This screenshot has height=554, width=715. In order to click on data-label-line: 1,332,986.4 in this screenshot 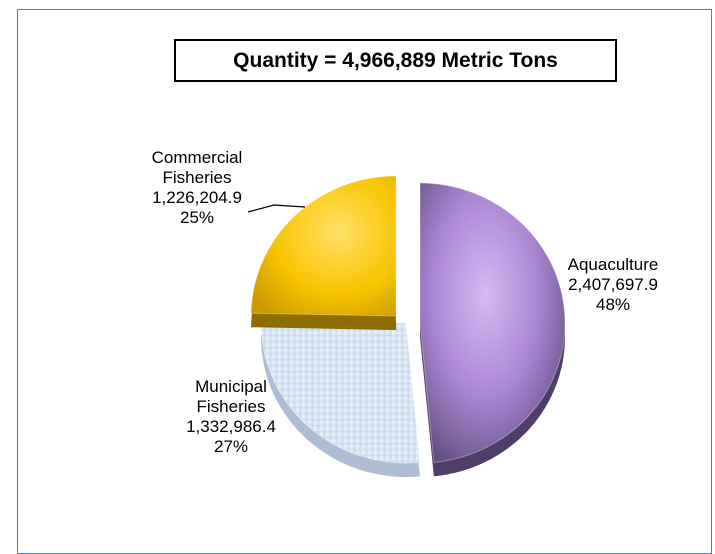, I will do `click(231, 426)`.